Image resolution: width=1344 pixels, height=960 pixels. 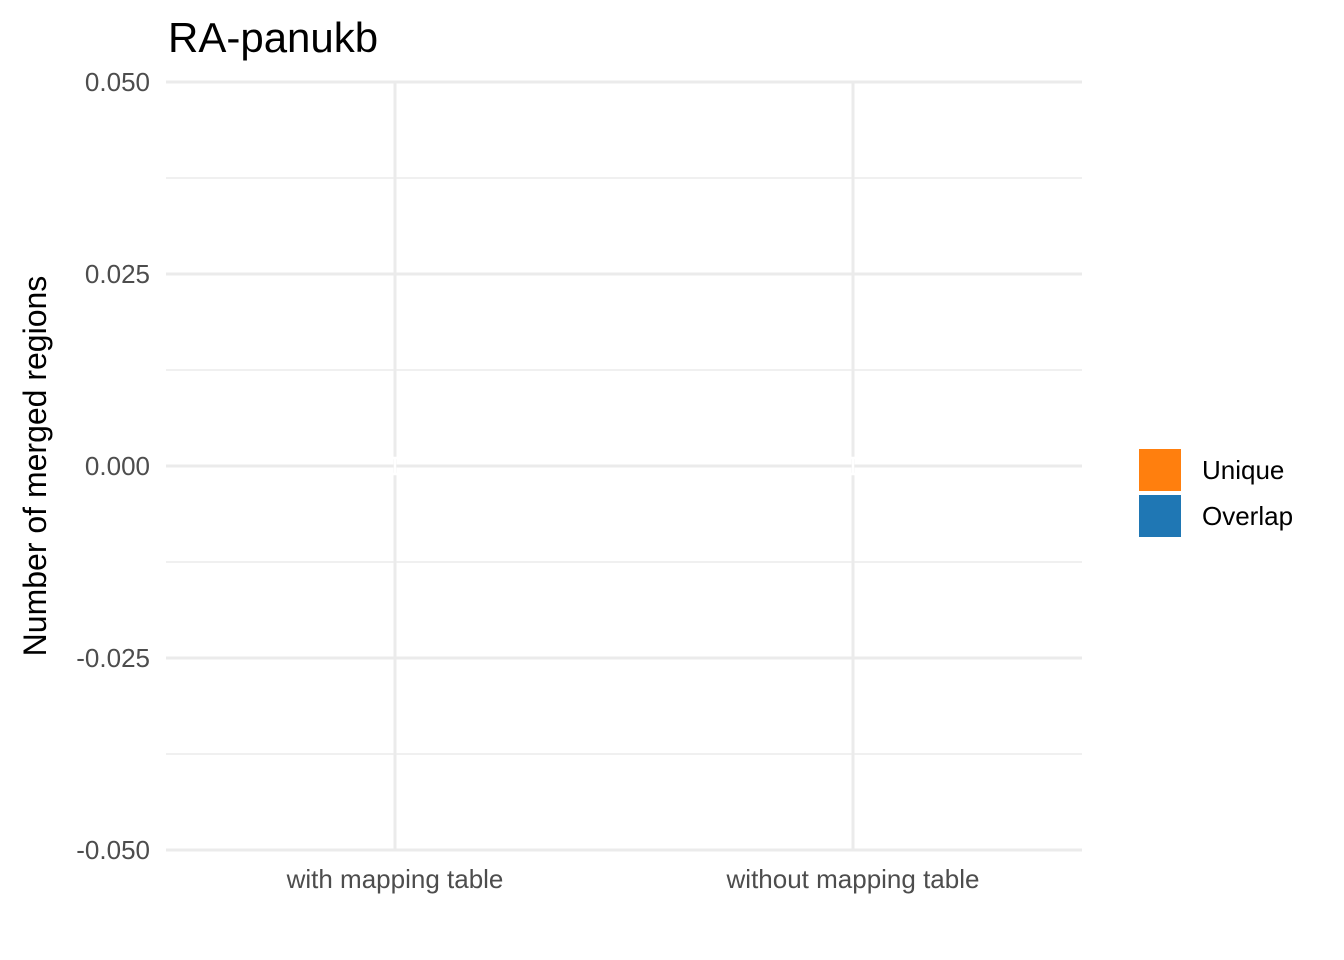 I want to click on y-tick-label: -0.050, so click(x=113, y=850).